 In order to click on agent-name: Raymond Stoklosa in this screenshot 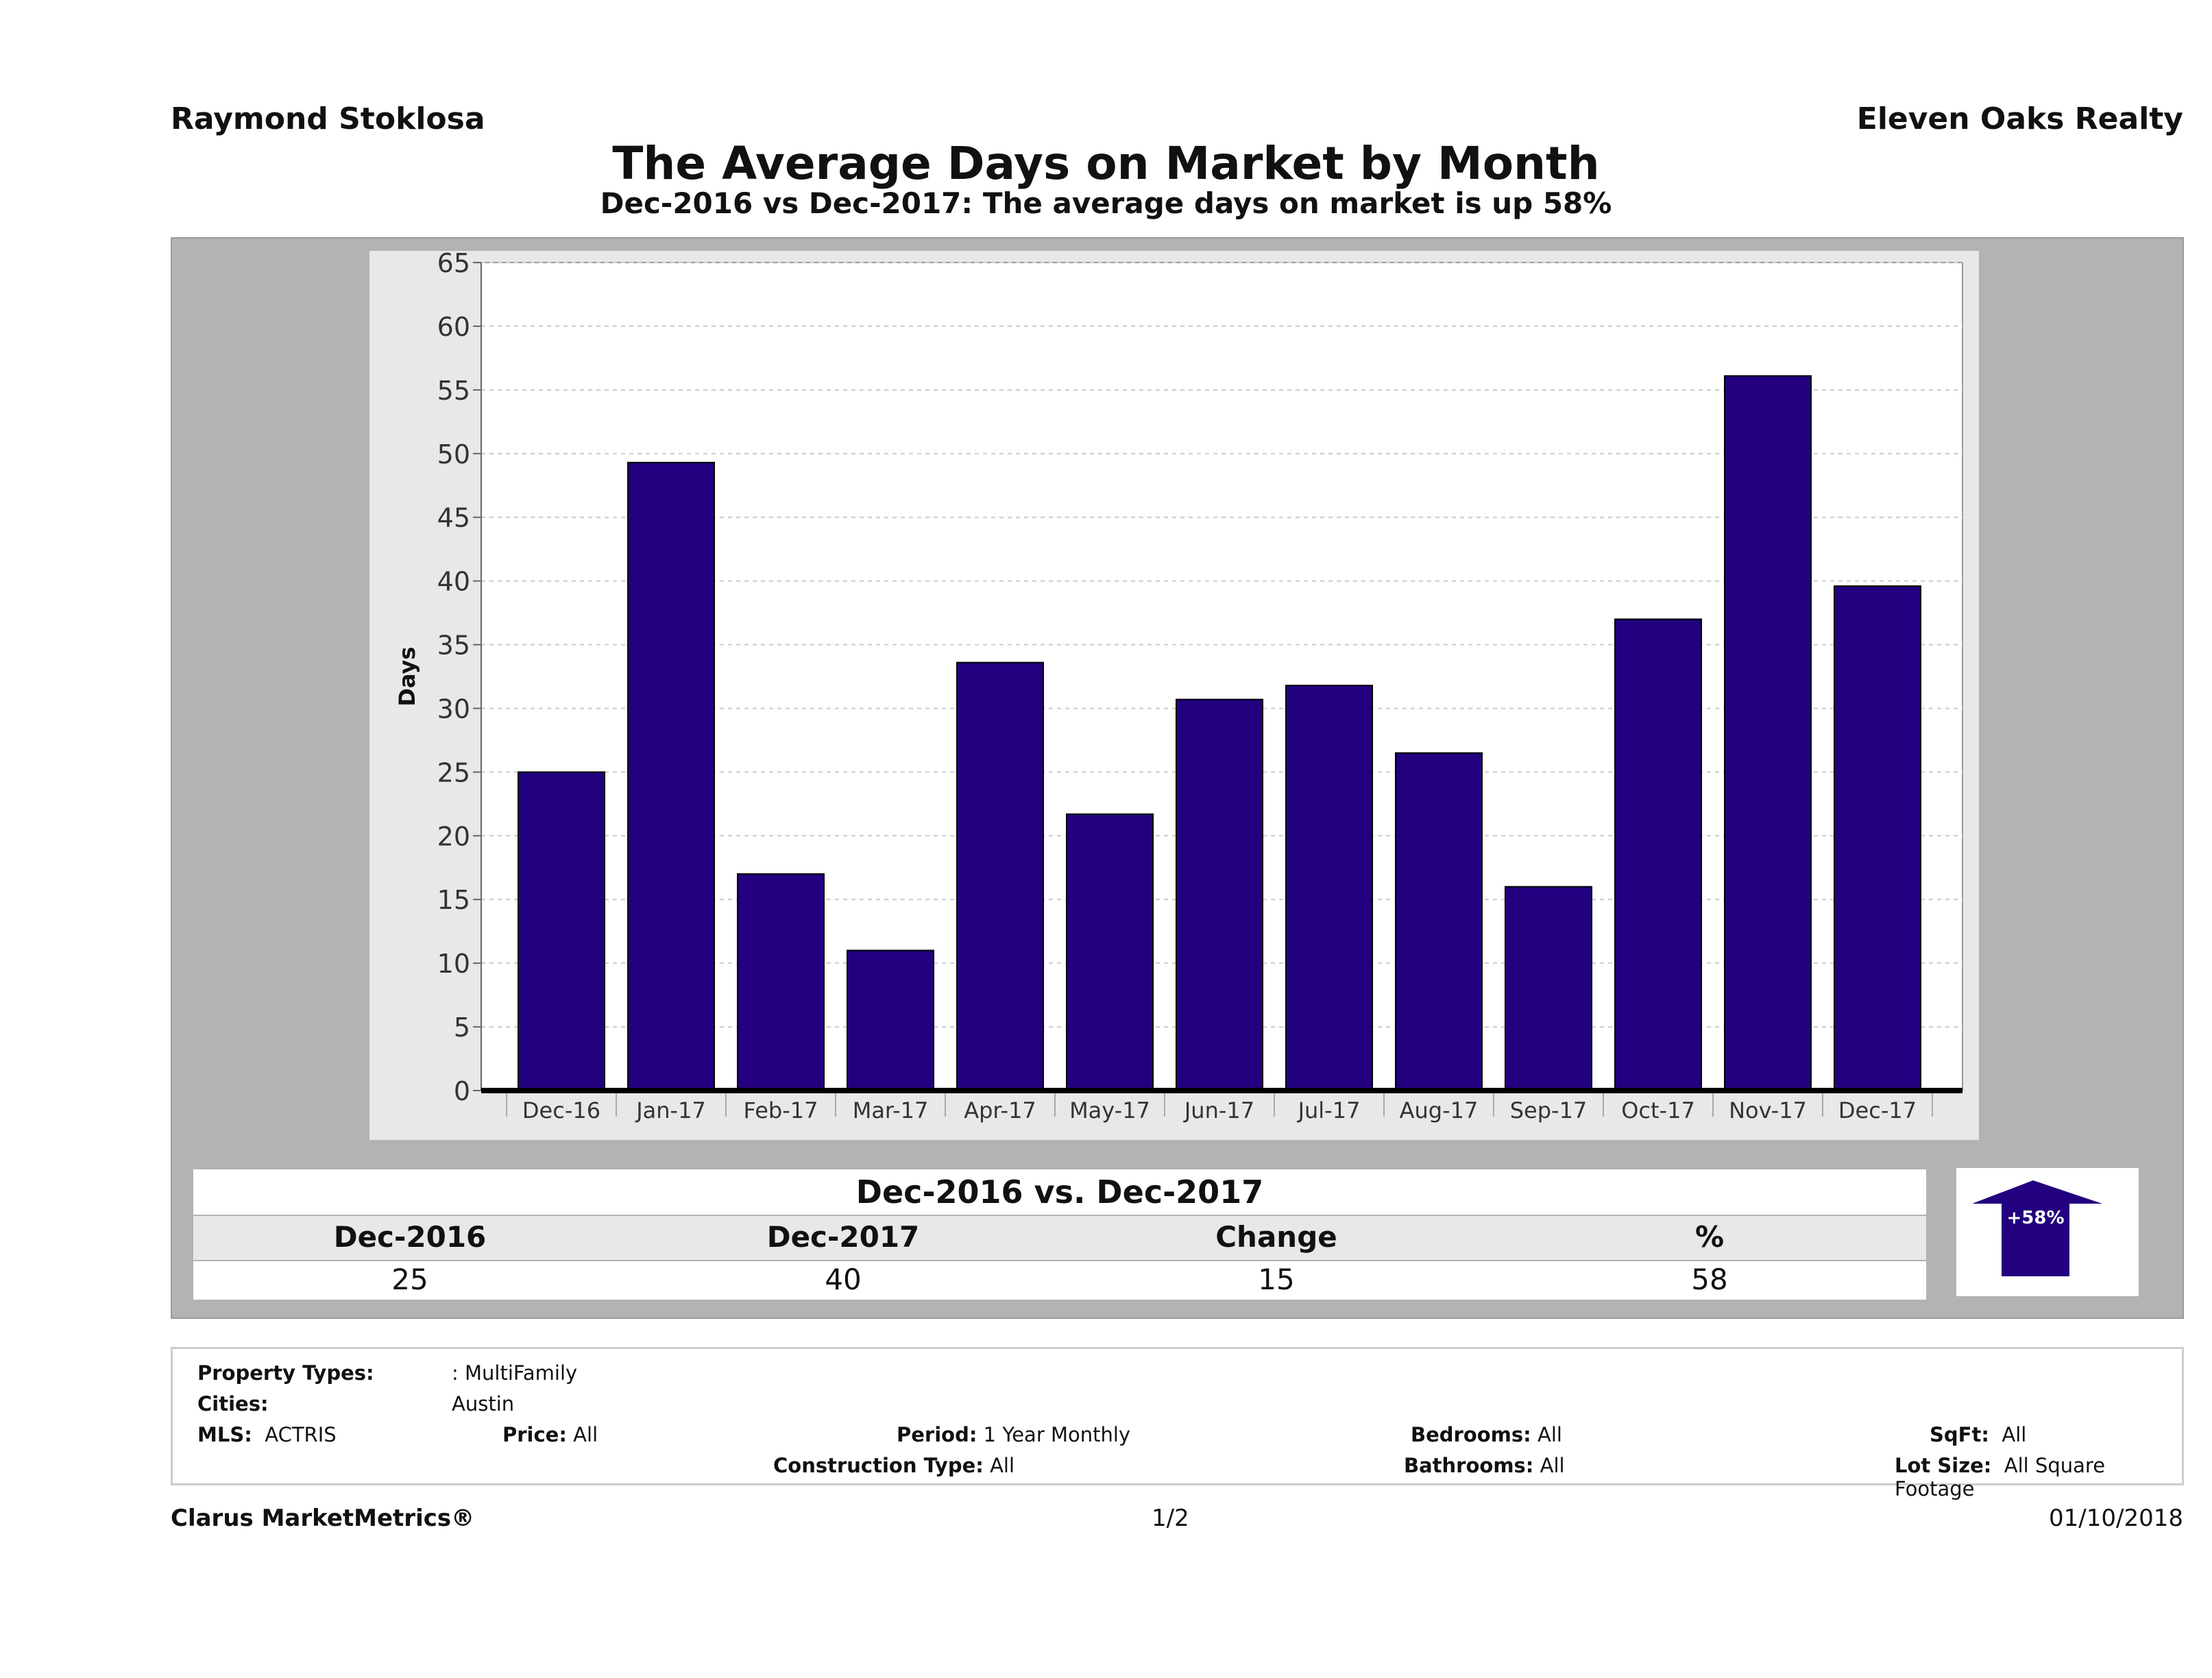, I will do `click(328, 118)`.